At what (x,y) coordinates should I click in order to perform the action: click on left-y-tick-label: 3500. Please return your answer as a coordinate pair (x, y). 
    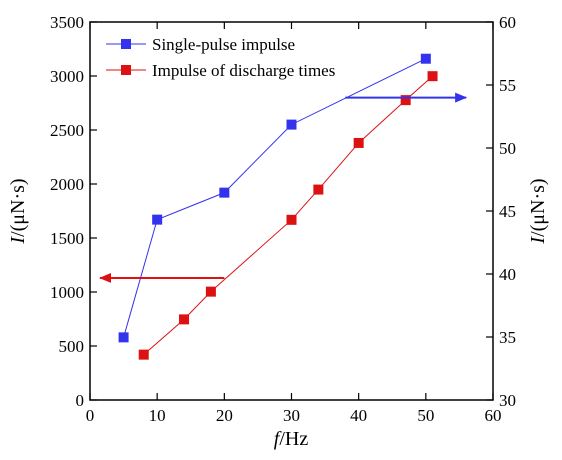
    Looking at the image, I should click on (67, 22).